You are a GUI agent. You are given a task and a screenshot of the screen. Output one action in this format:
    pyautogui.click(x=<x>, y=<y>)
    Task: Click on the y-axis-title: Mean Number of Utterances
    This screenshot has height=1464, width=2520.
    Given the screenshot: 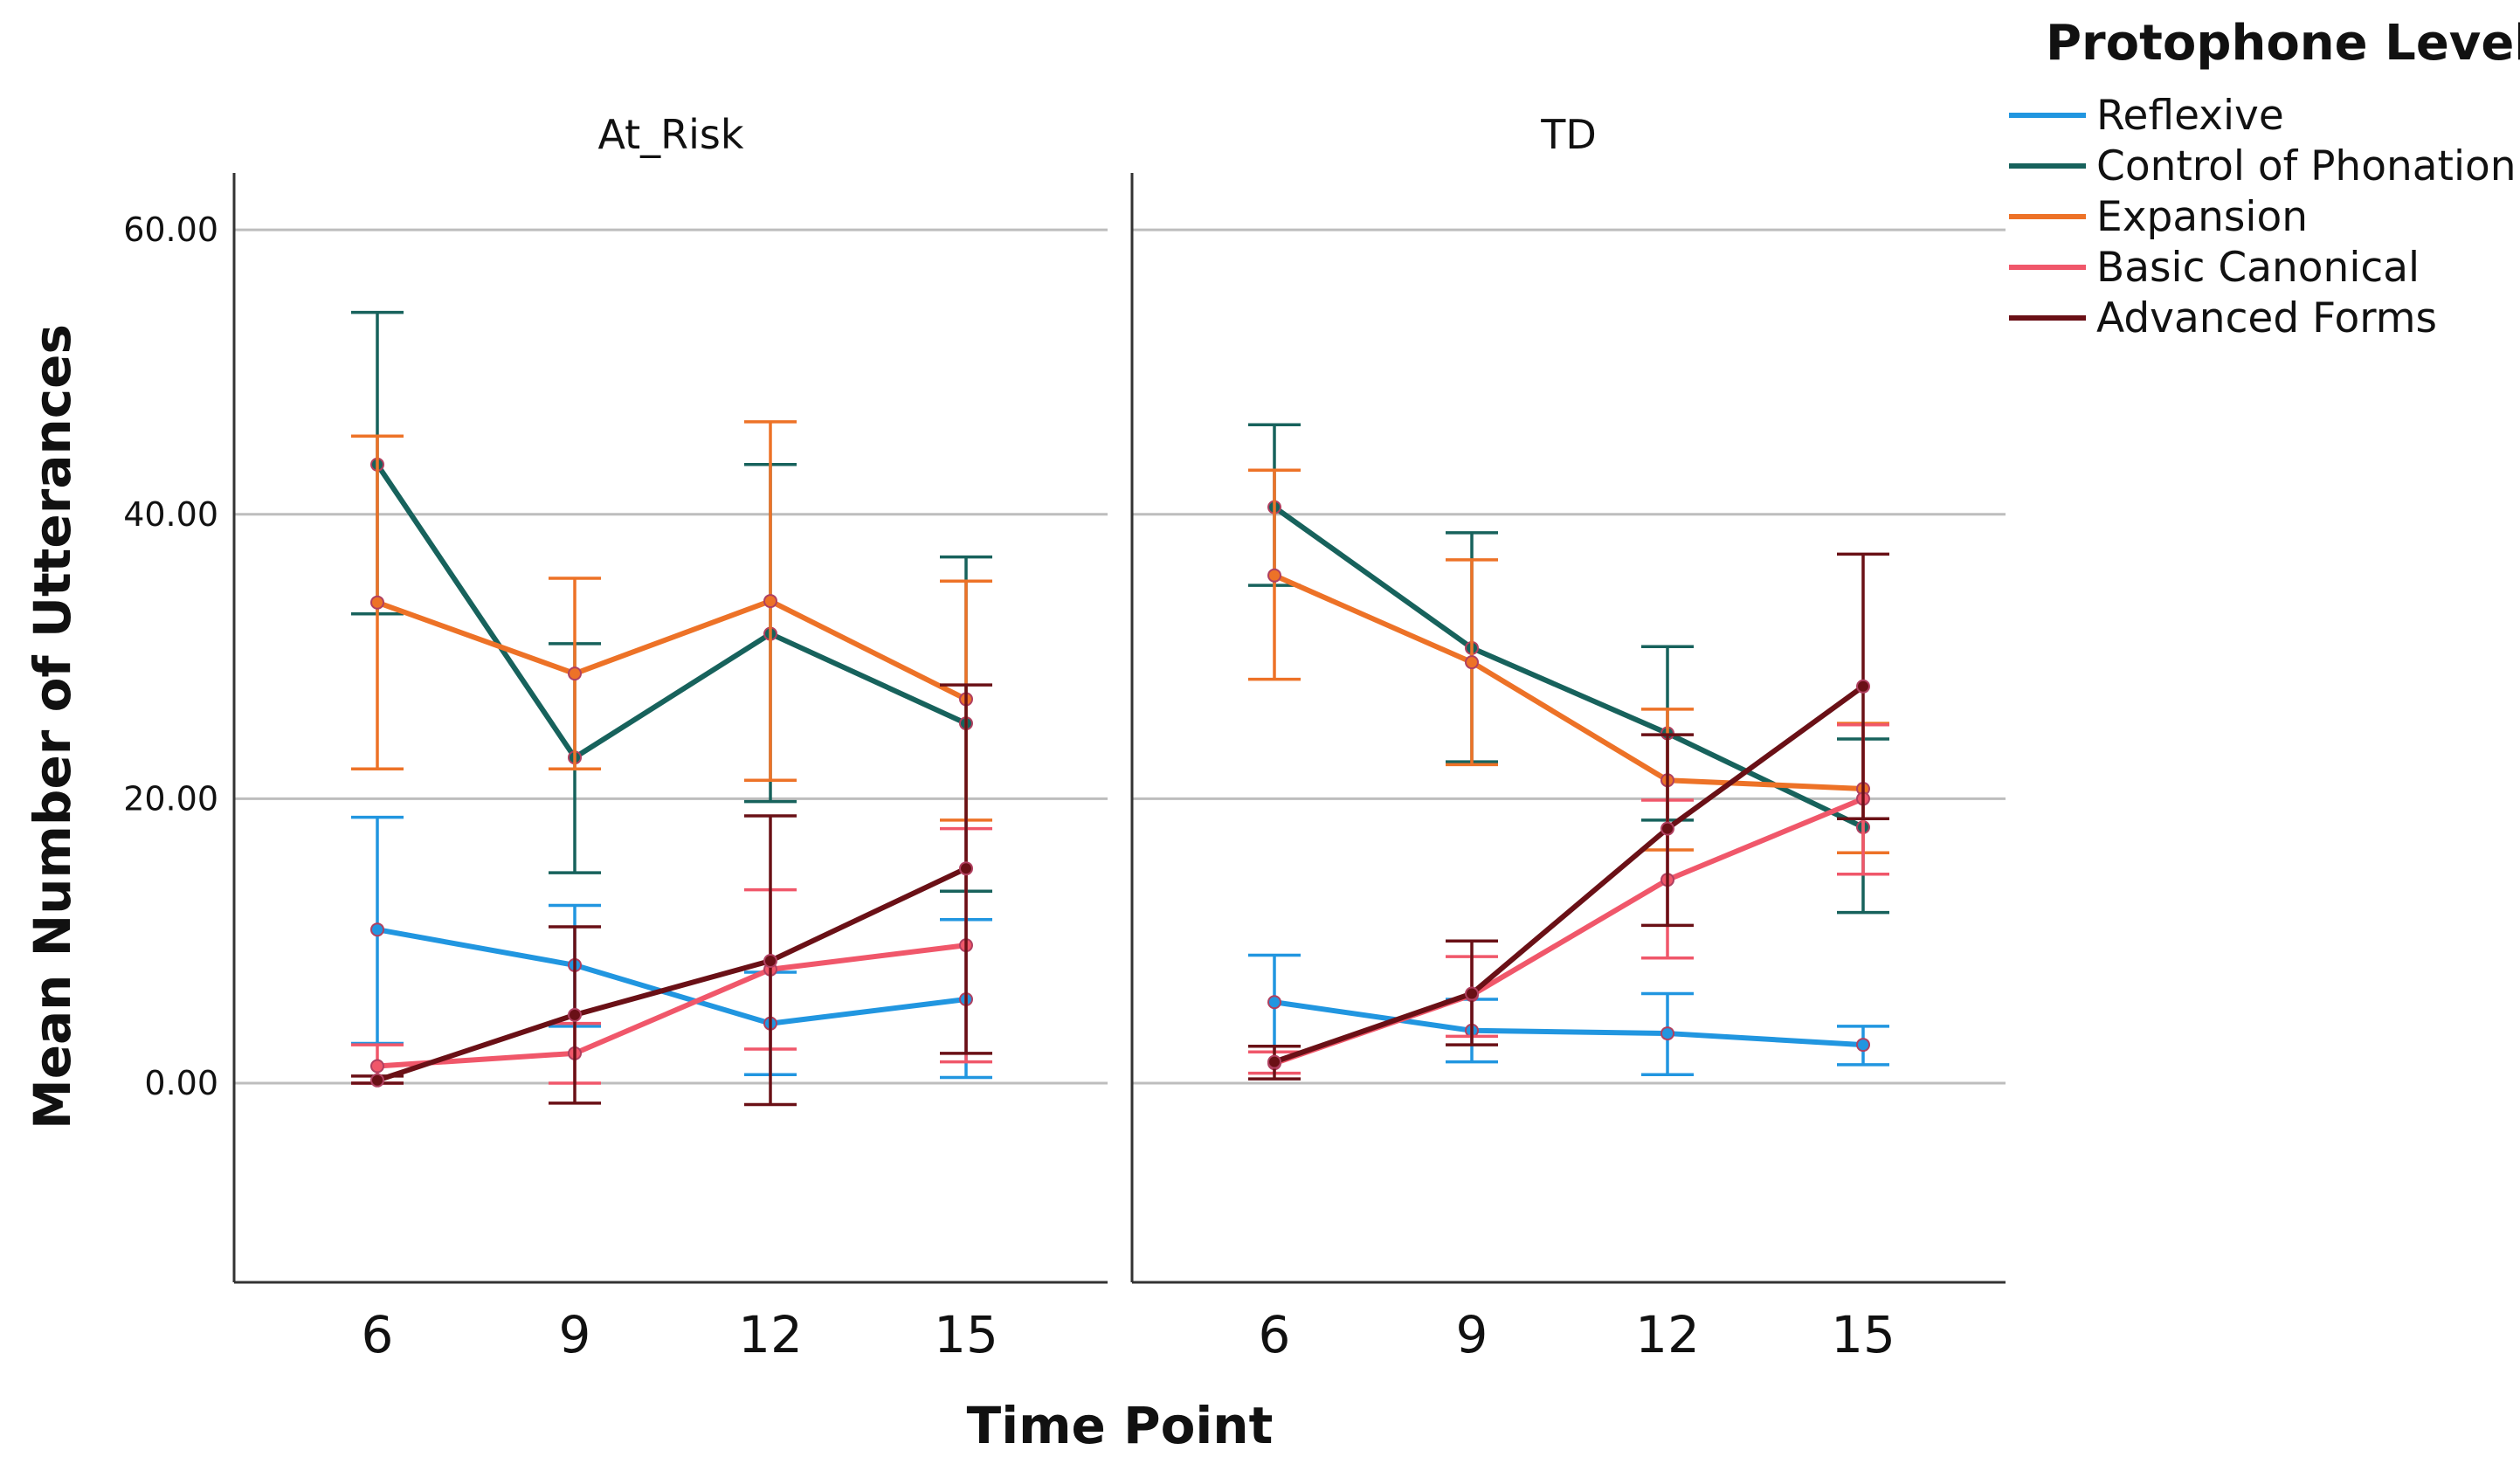 What is the action you would take?
    pyautogui.click(x=52, y=726)
    